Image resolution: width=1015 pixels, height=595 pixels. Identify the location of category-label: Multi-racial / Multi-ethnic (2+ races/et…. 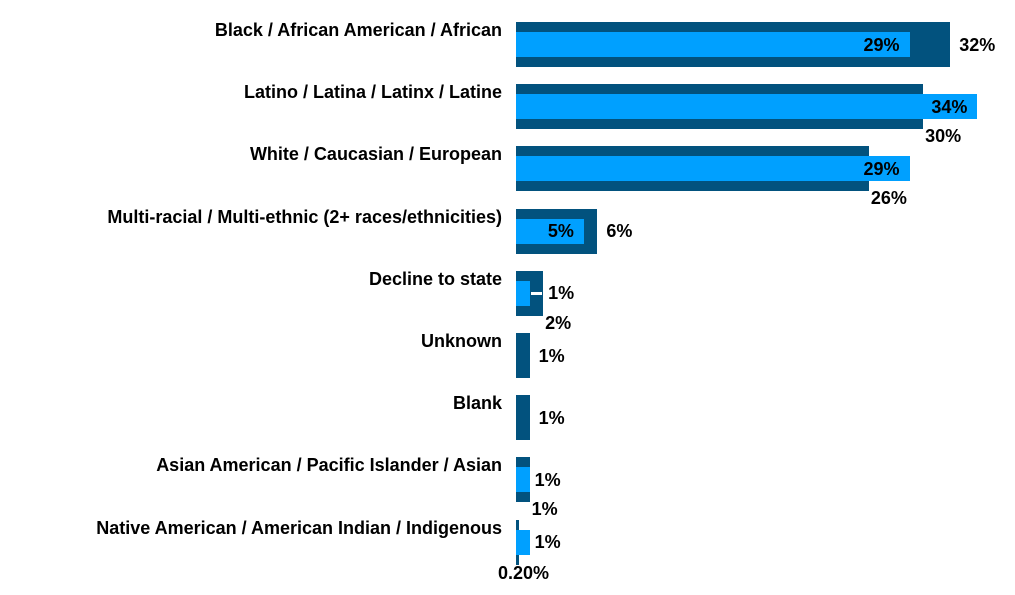
(304, 216).